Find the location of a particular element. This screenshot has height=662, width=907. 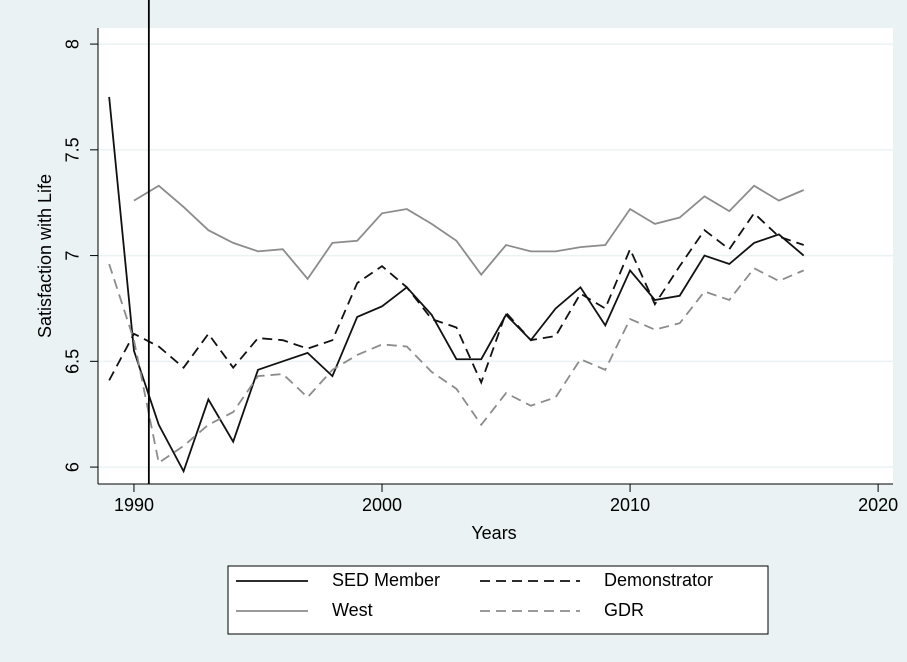

legend-label: GDR is located at coordinates (624, 610).